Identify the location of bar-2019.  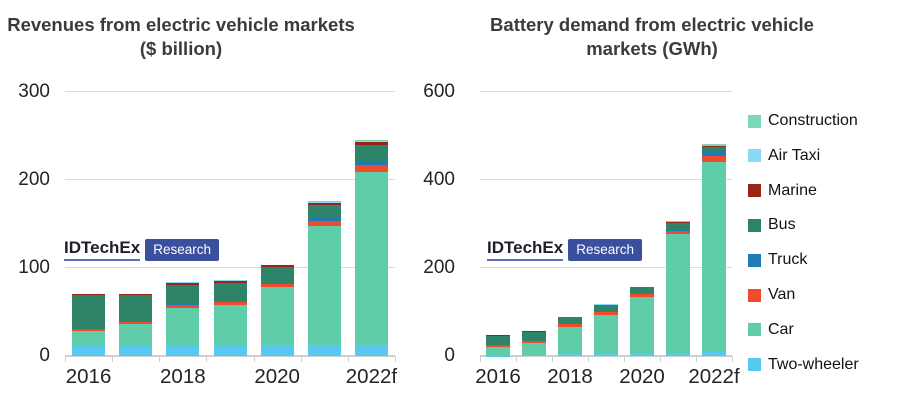
(230, 318).